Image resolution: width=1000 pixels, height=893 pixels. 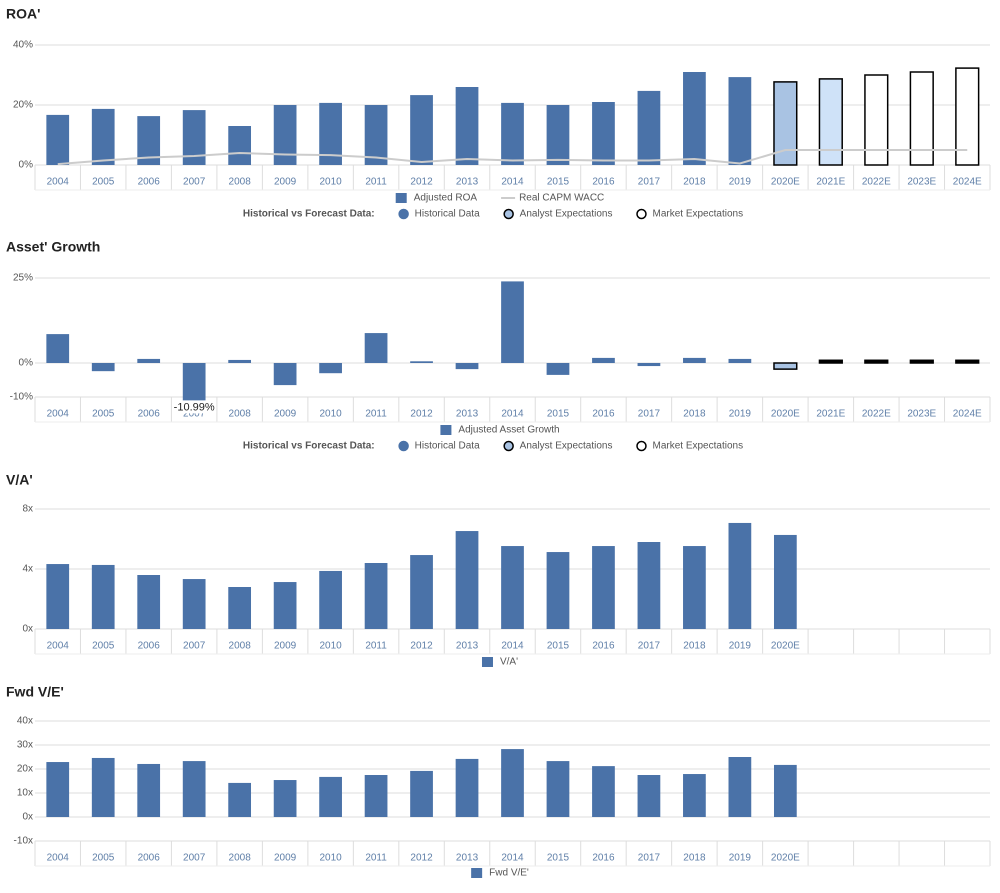 What do you see at coordinates (23, 45) in the screenshot?
I see `y-tick-label: 40%` at bounding box center [23, 45].